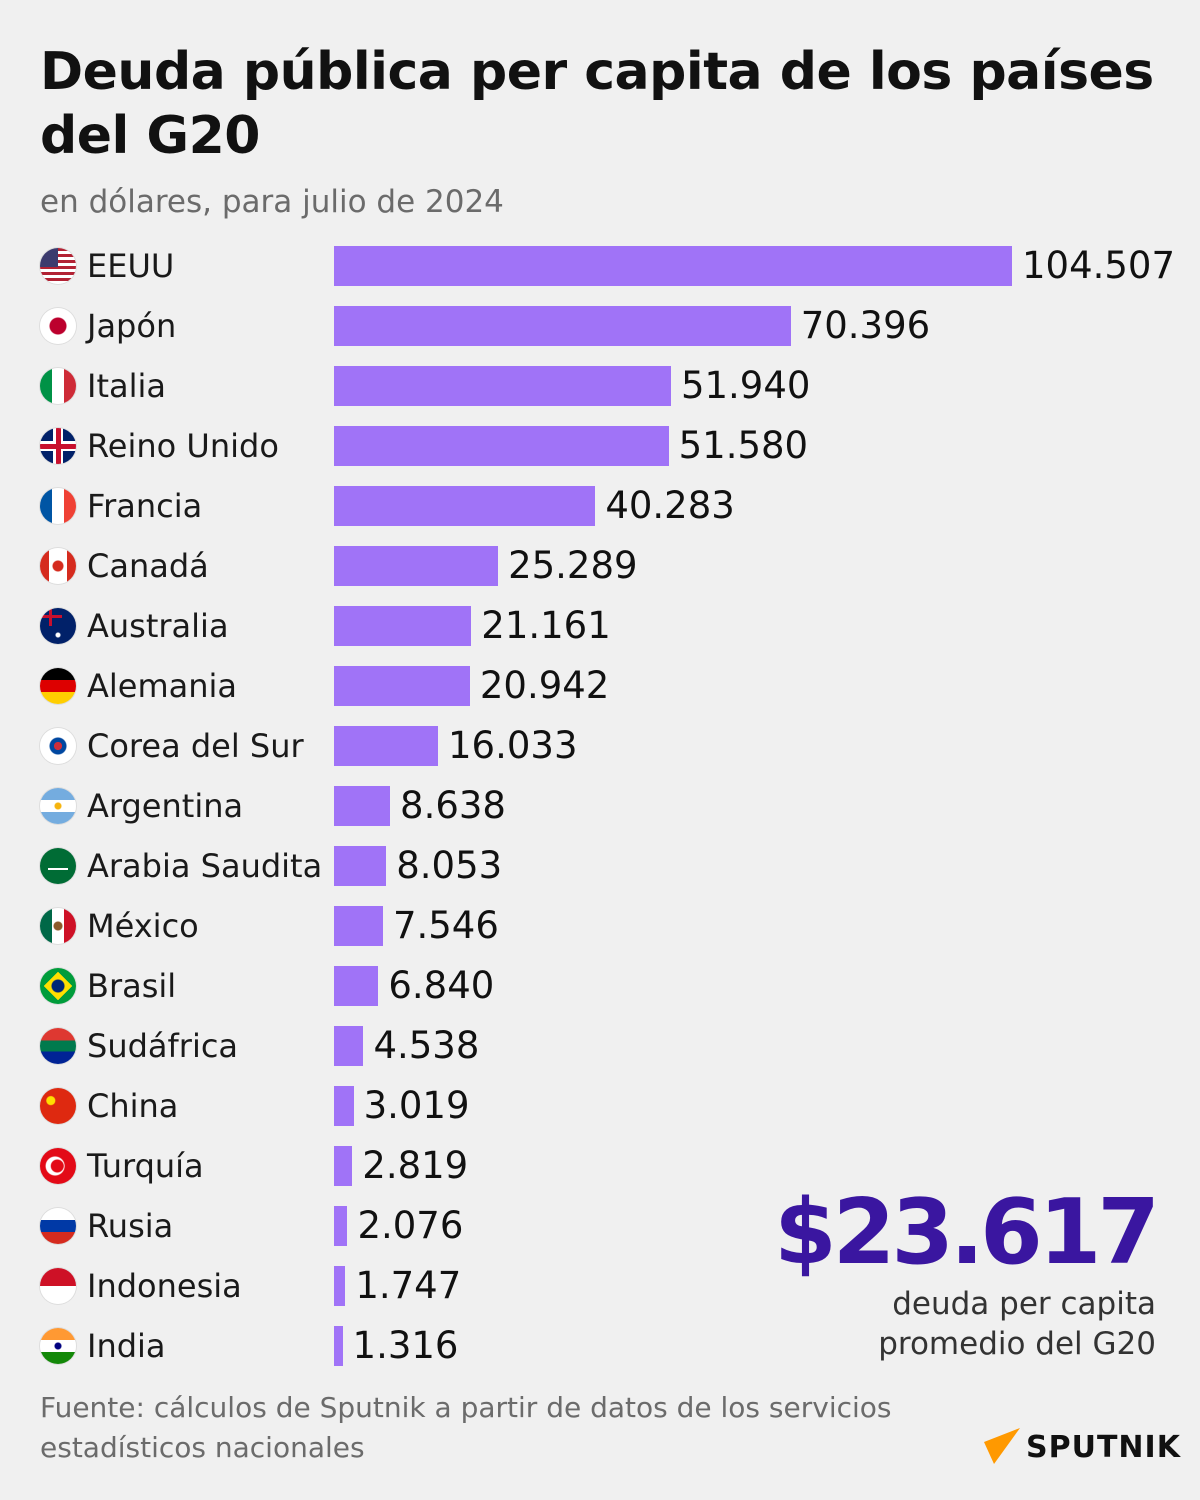 This screenshot has height=1500, width=1200. I want to click on data-label: 21.161, so click(546, 625).